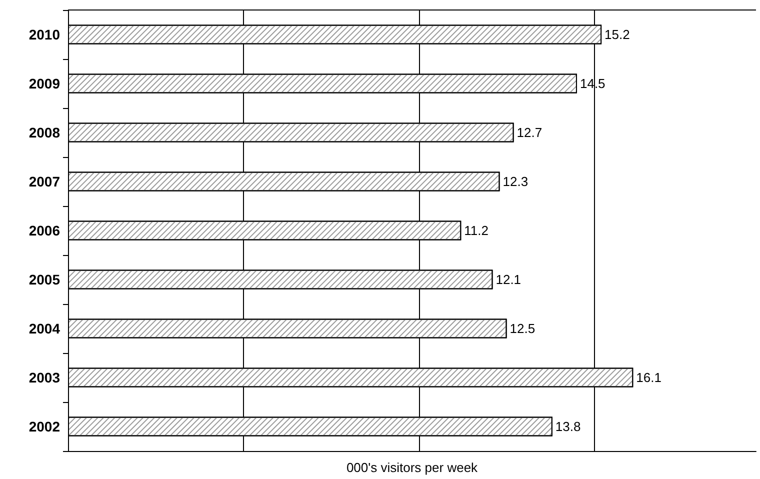  What do you see at coordinates (44, 378) in the screenshot?
I see `y-tick-label: 2003` at bounding box center [44, 378].